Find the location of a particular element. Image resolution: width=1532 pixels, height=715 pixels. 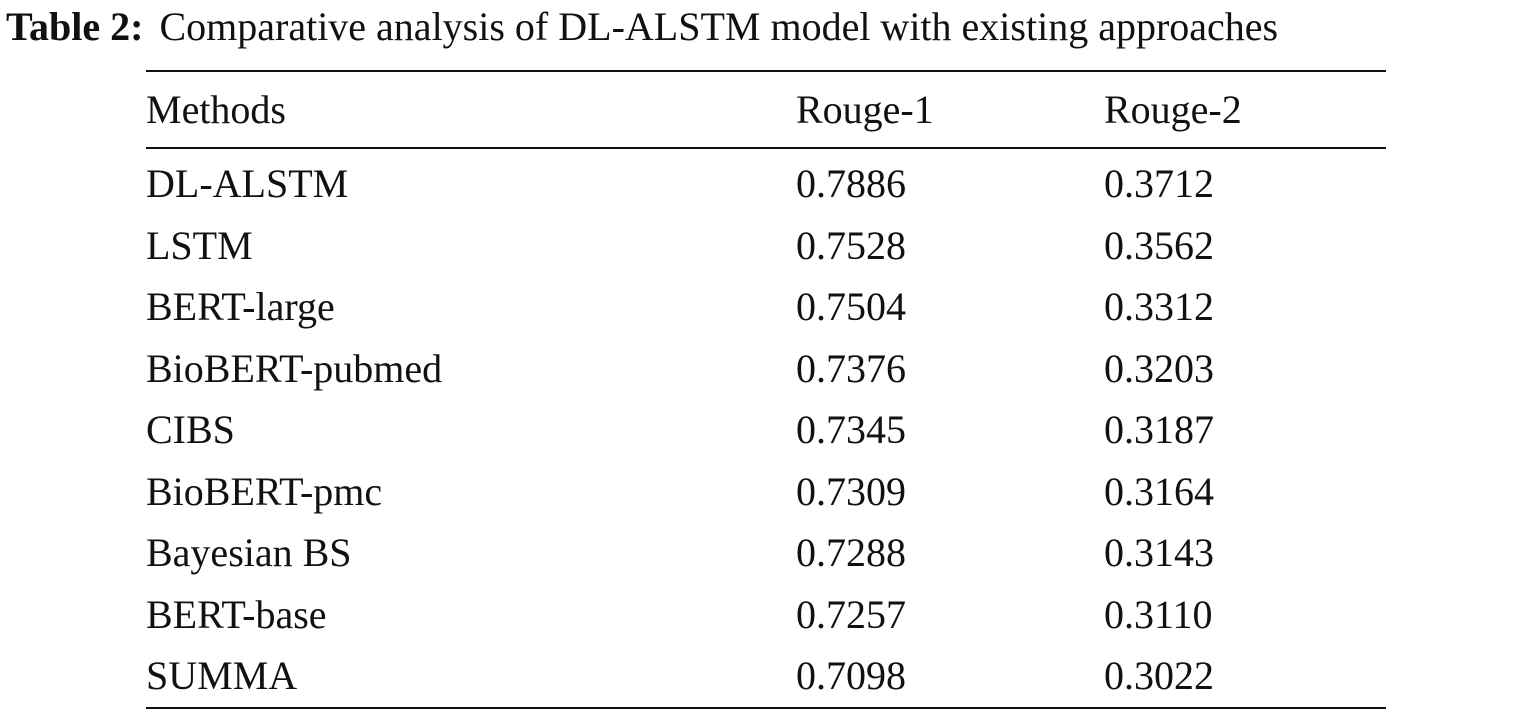

table-row: LSTM 0.7528 0.3562 is located at coordinates (766, 246).